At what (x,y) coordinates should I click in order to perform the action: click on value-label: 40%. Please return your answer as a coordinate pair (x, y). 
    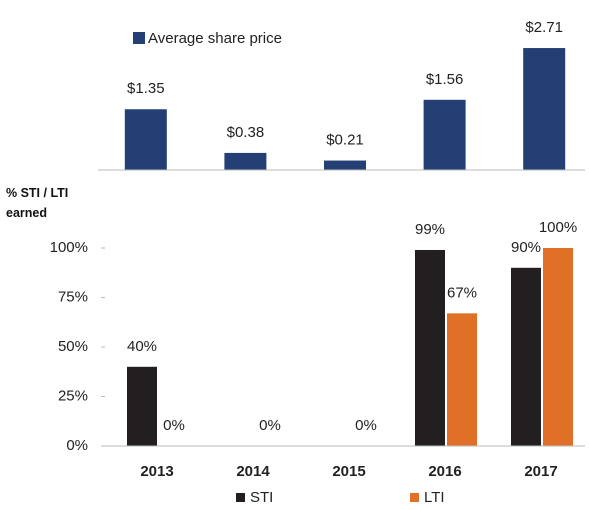
    Looking at the image, I should click on (142, 346).